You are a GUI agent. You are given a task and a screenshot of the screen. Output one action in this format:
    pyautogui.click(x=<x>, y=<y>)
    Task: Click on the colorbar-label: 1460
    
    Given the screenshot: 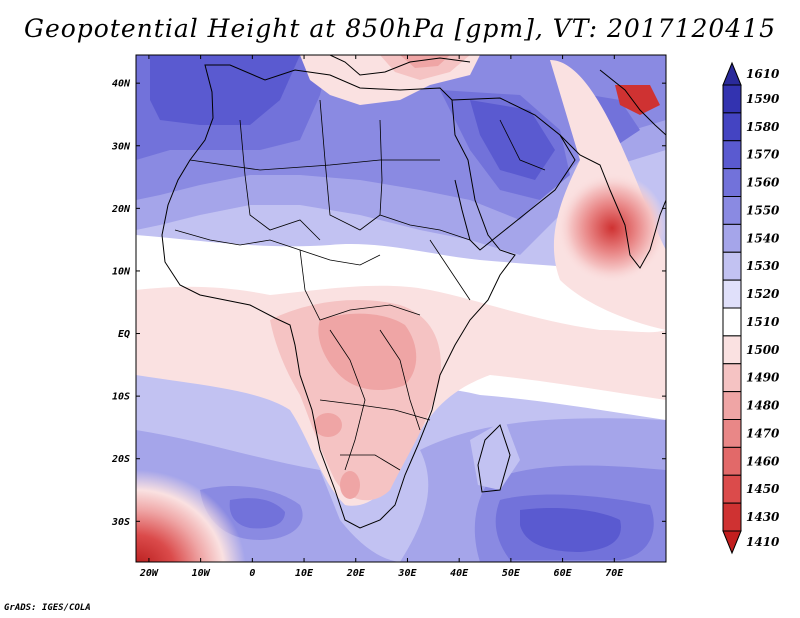 What is the action you would take?
    pyautogui.click(x=763, y=461)
    